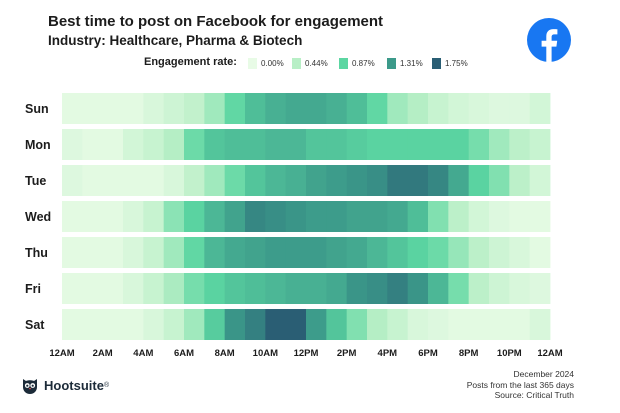  Describe the element at coordinates (456, 63) in the screenshot. I see `legend-value: 1.75%` at that location.